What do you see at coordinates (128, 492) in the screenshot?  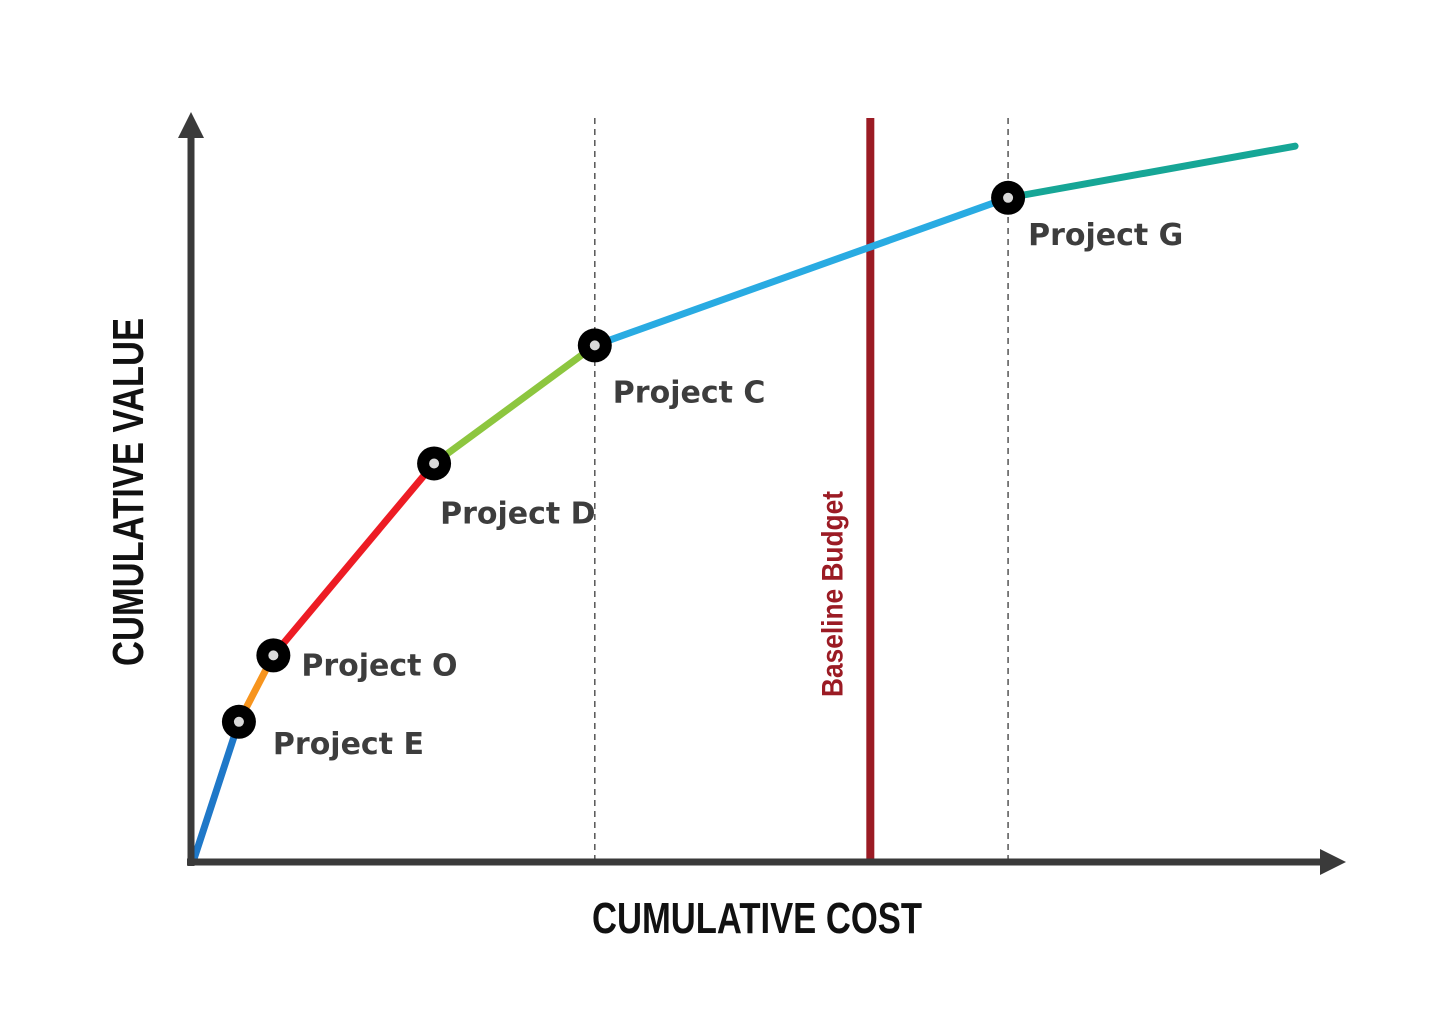 I see `y-axis-label: CUMULATIVE VALUE` at bounding box center [128, 492].